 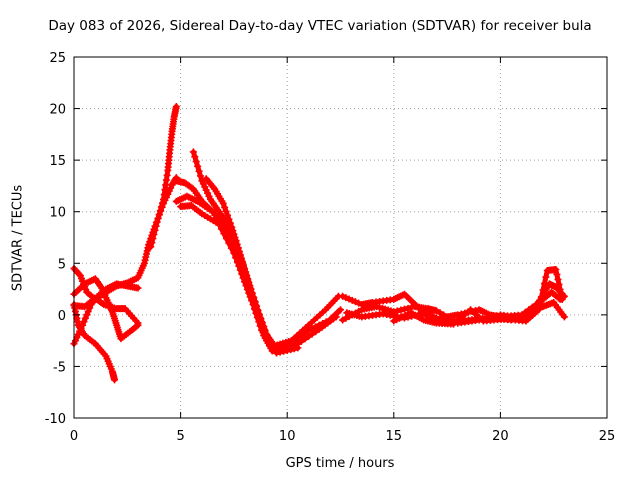 I want to click on x-tick-label: 10, so click(x=287, y=436).